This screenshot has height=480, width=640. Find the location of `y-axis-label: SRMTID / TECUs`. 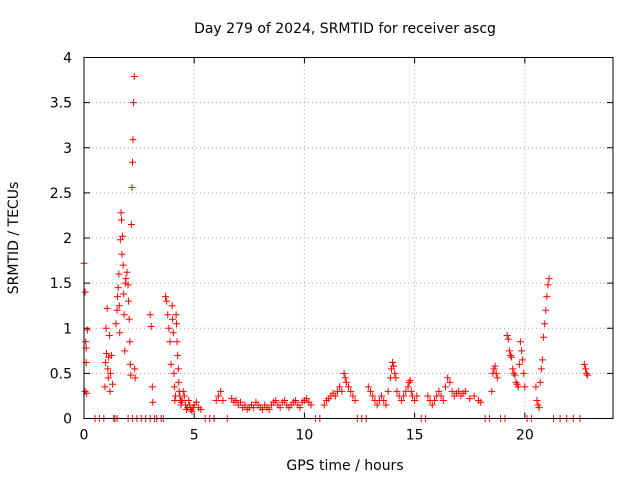

y-axis-label: SRMTID / TECUs is located at coordinates (14, 238).